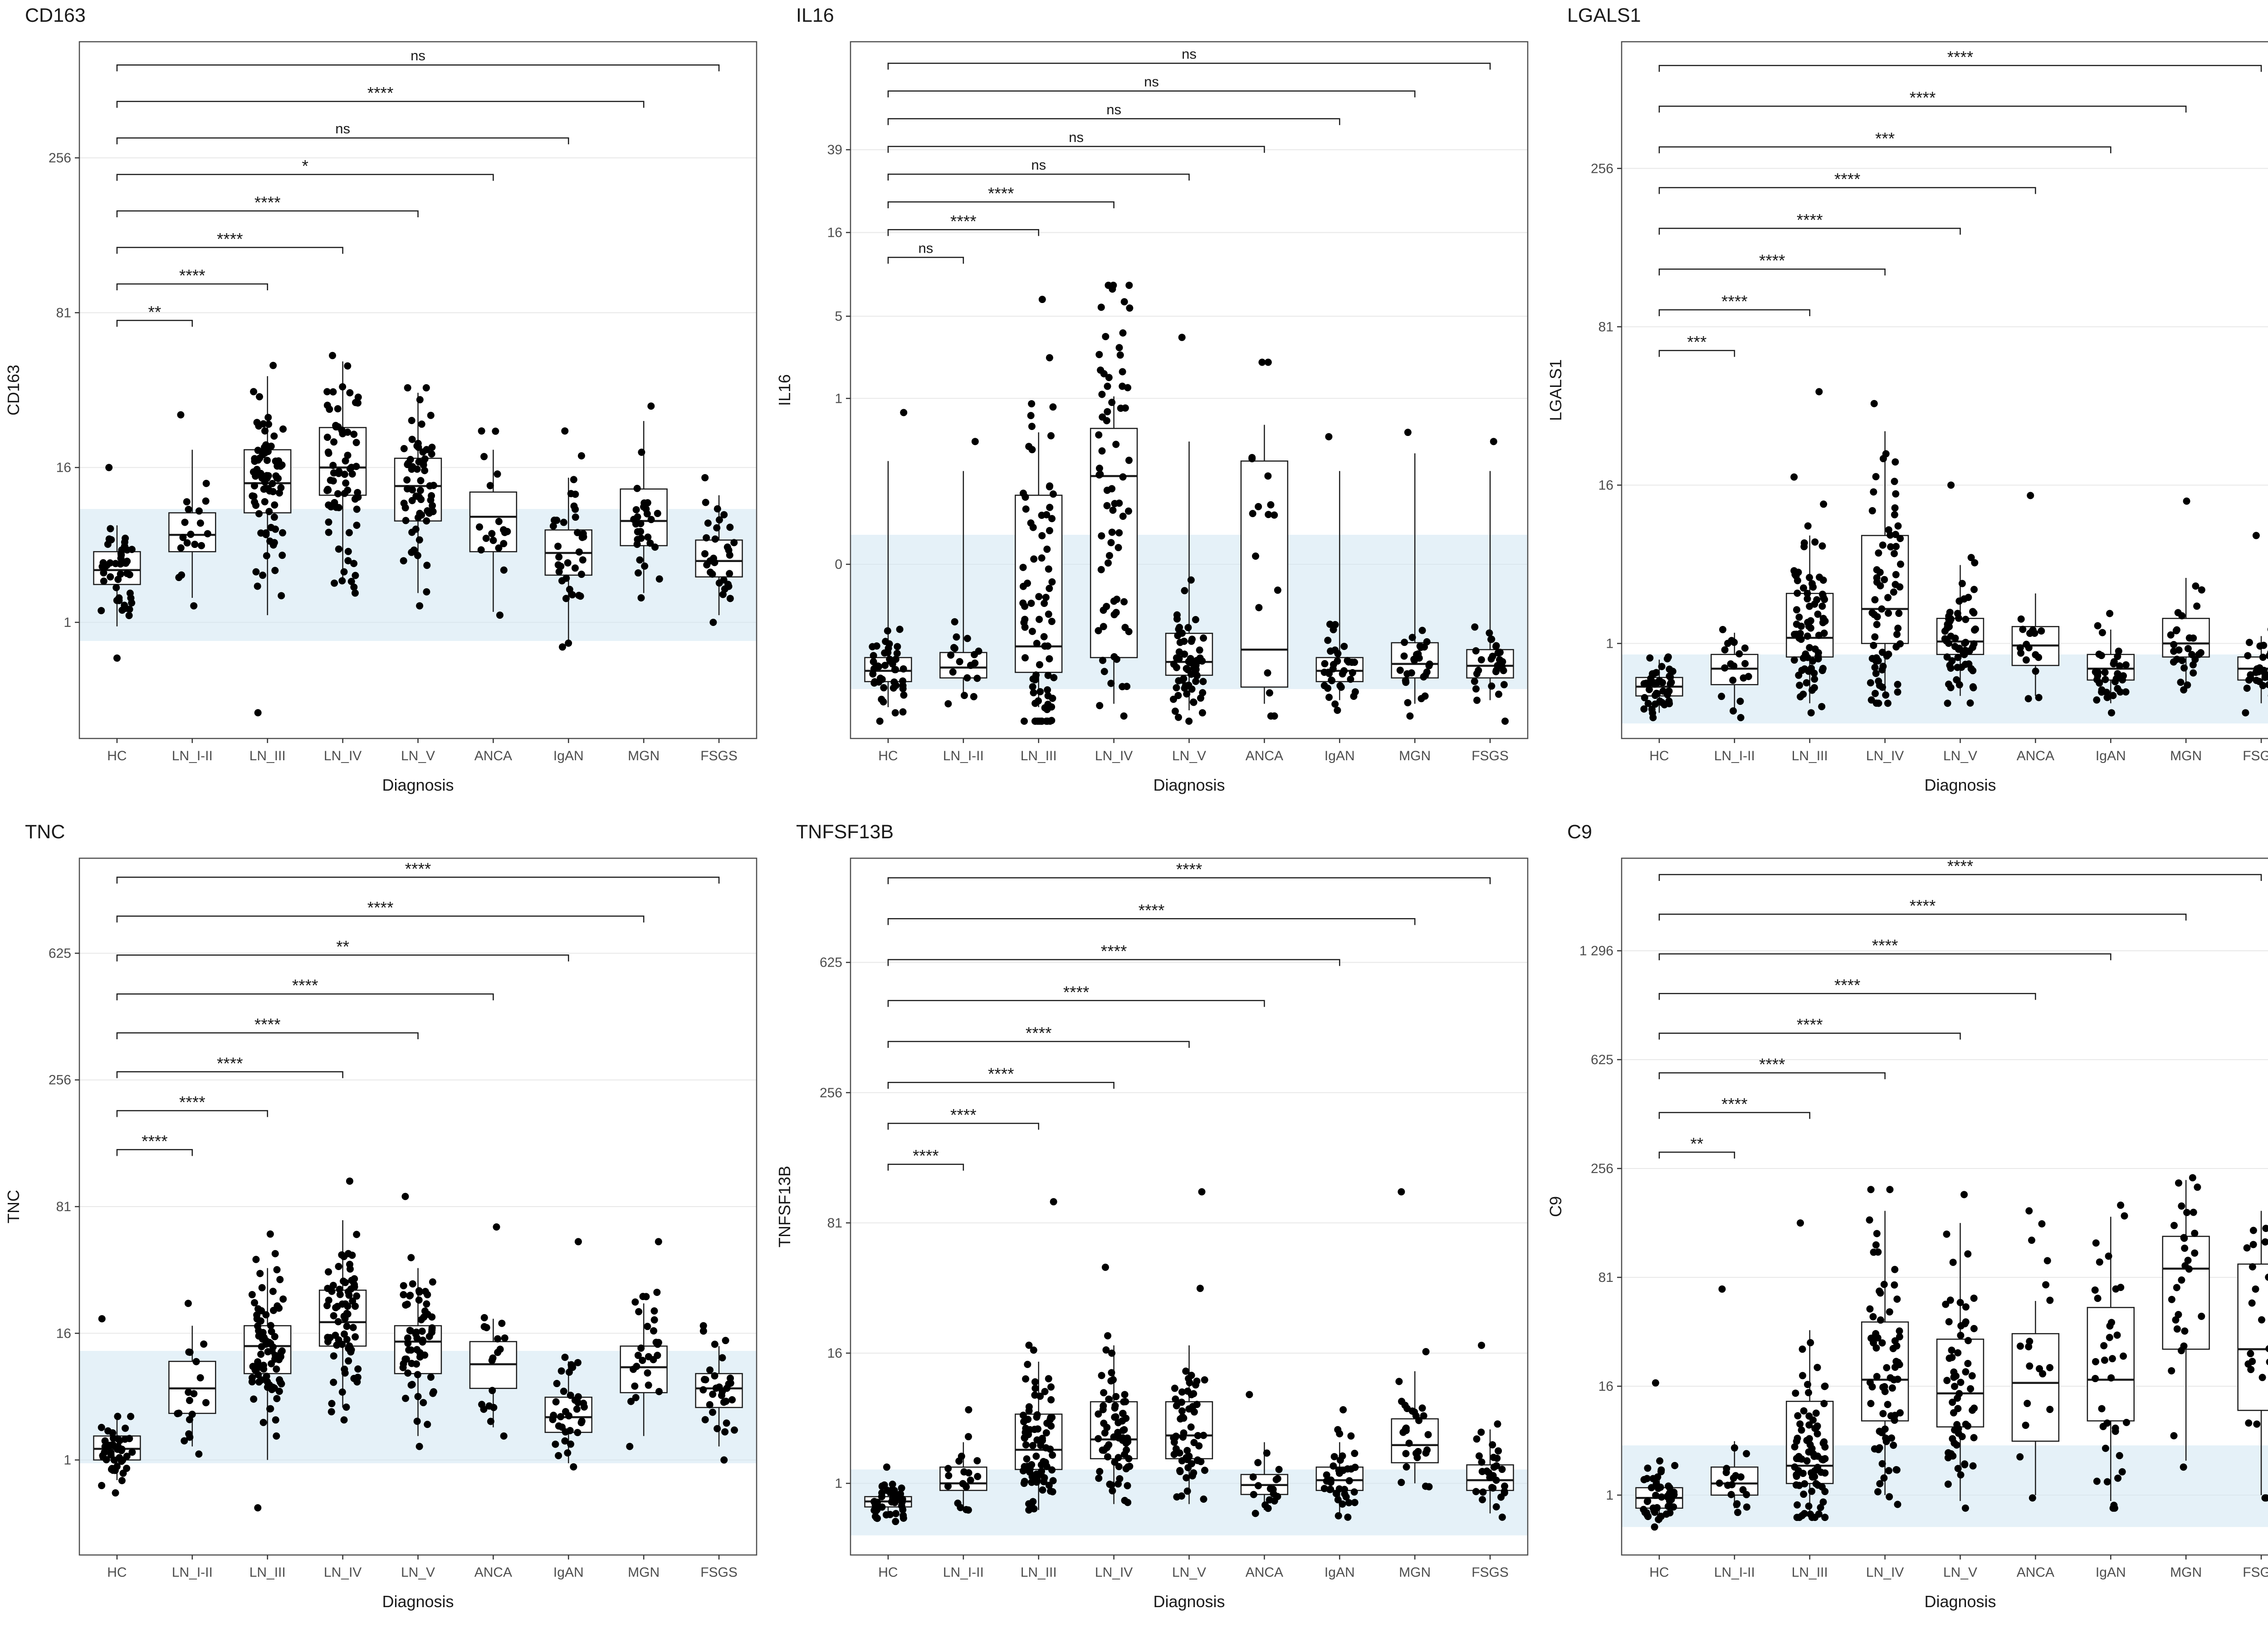 Image resolution: width=2268 pixels, height=1633 pixels. What do you see at coordinates (60, 1080) in the screenshot?
I see `y-tick-label: 256` at bounding box center [60, 1080].